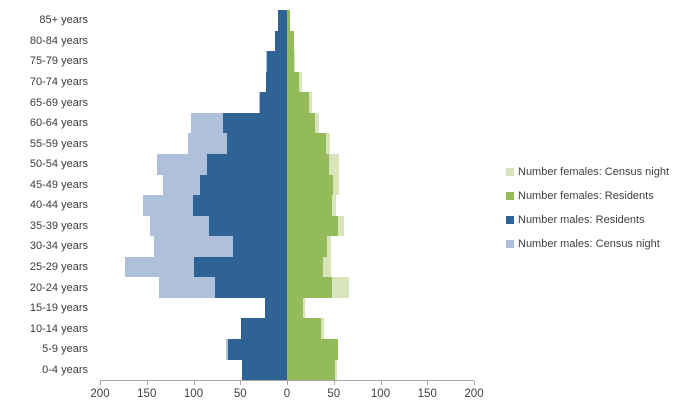 This screenshot has width=696, height=418. What do you see at coordinates (380, 394) in the screenshot?
I see `x-axis-tick-label: 100` at bounding box center [380, 394].